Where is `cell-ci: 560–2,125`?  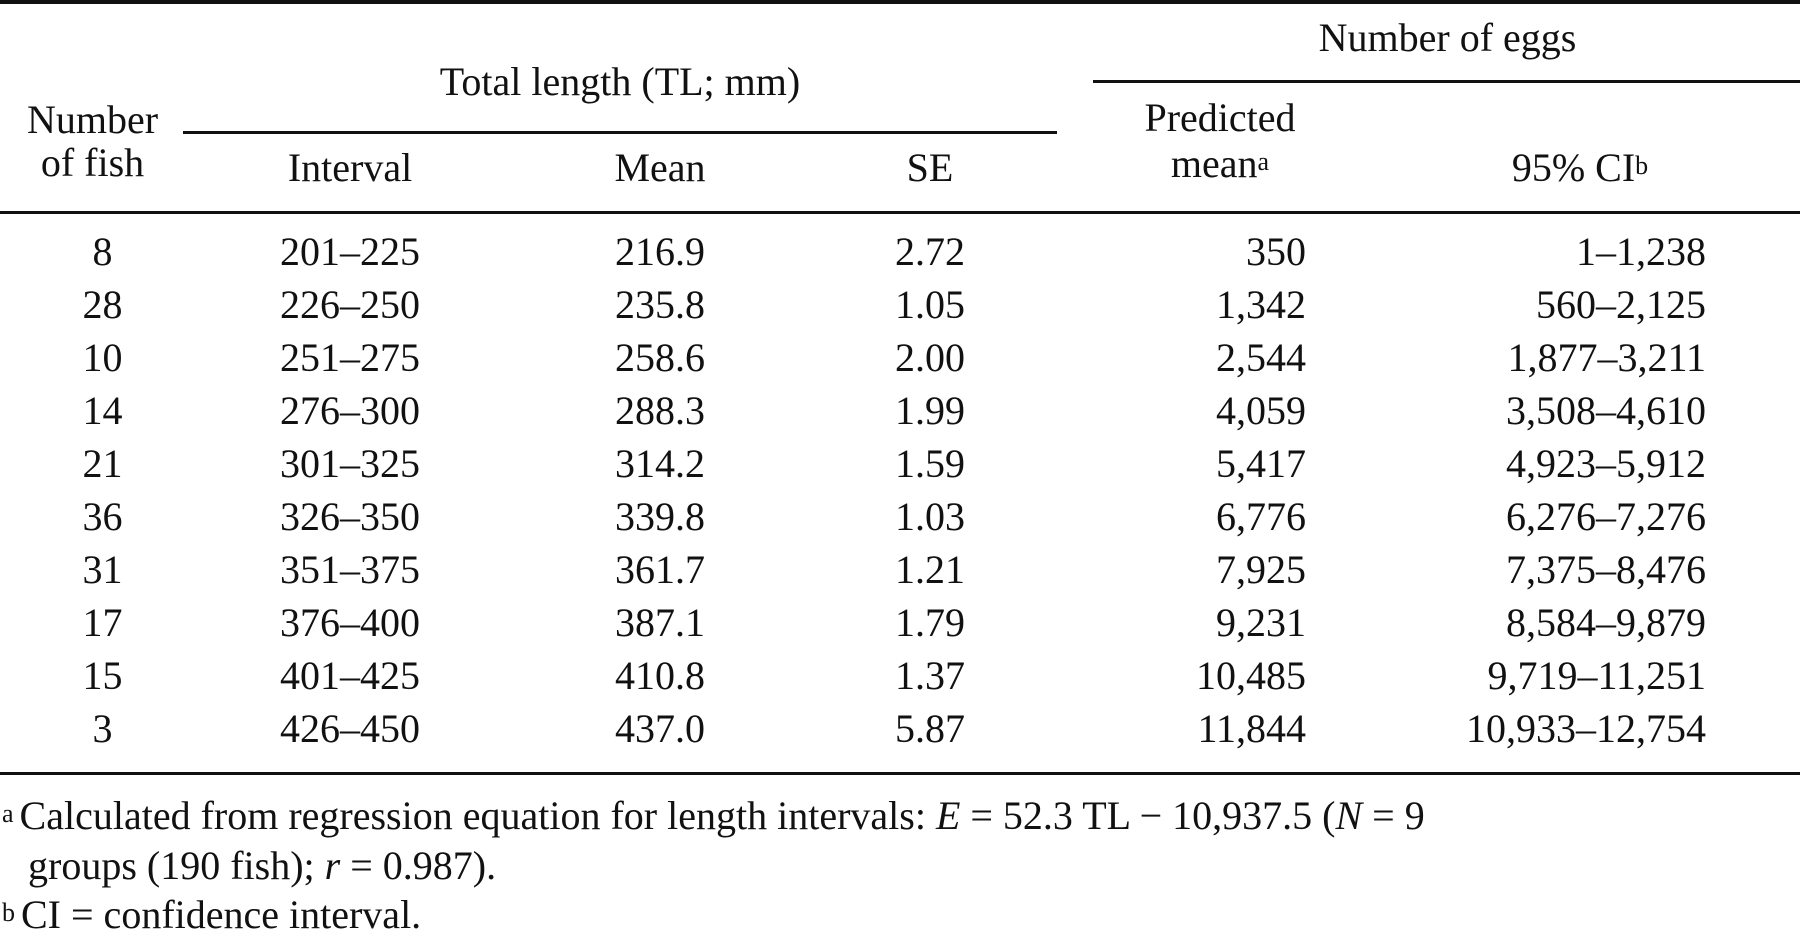 cell-ci: 560–2,125 is located at coordinates (1621, 304).